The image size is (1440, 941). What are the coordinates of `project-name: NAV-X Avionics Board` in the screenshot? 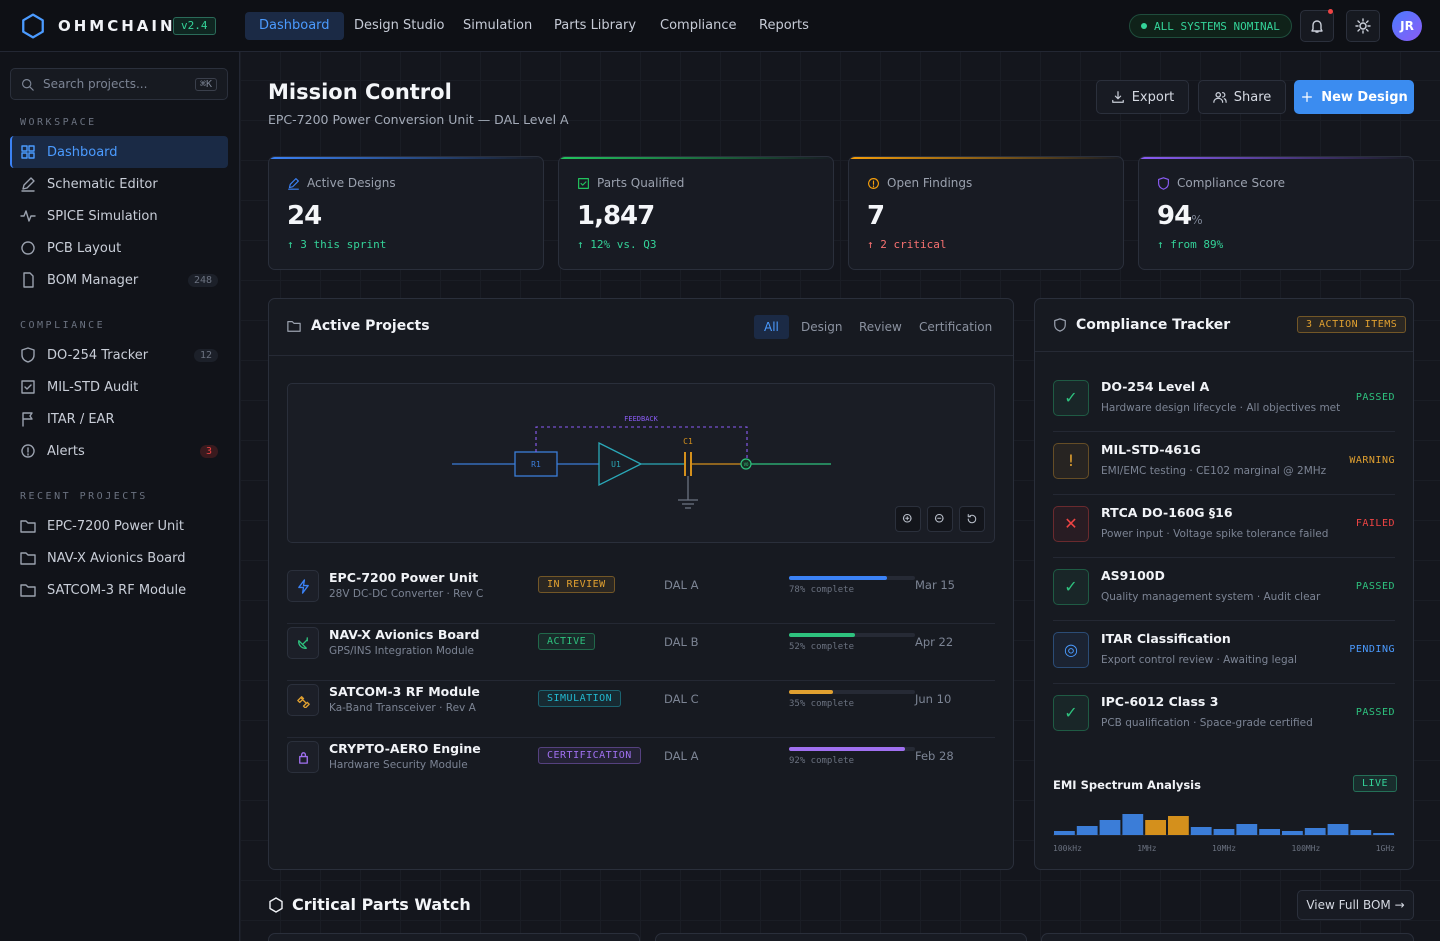 It's located at (404, 634).